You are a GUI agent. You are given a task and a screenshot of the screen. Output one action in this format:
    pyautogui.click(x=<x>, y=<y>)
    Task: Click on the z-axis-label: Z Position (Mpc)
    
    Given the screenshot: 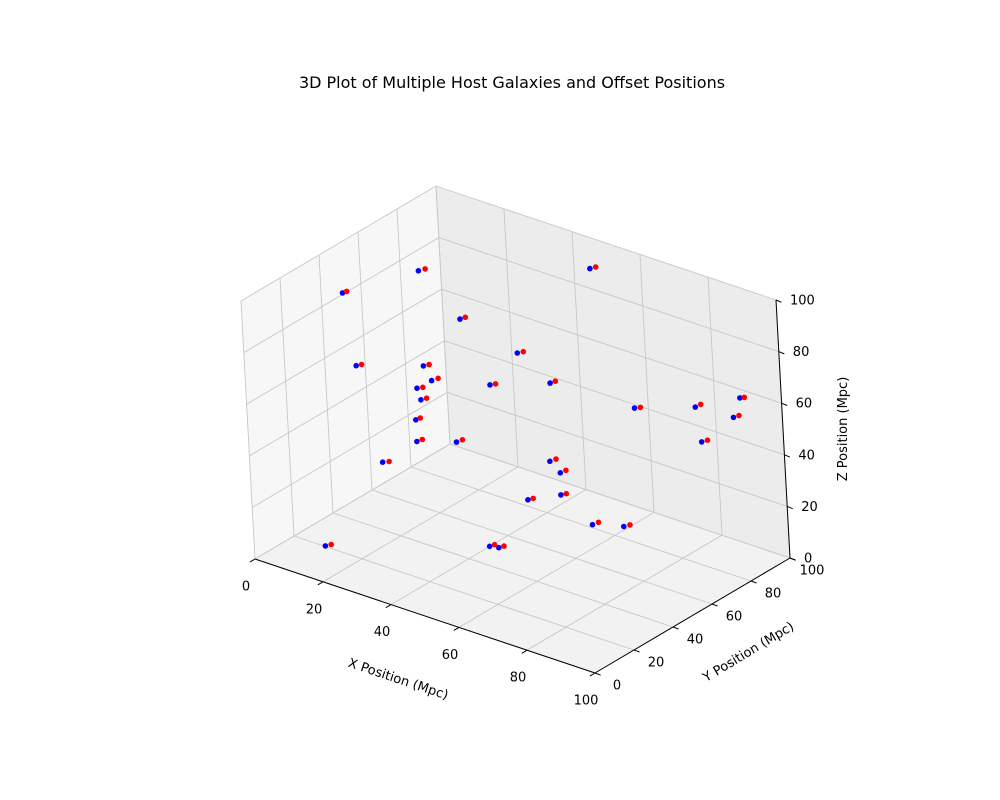 What is the action you would take?
    pyautogui.click(x=843, y=429)
    